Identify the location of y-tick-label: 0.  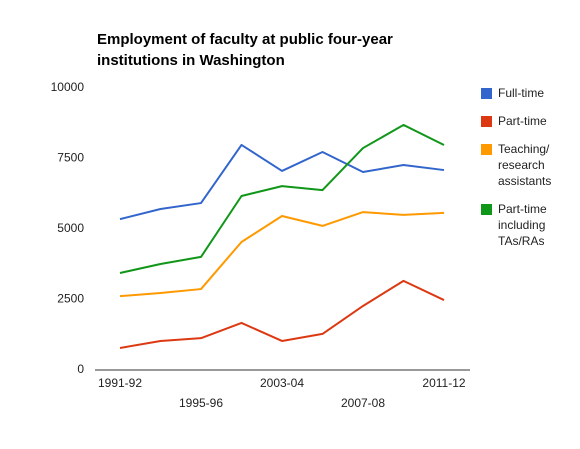
(80, 369).